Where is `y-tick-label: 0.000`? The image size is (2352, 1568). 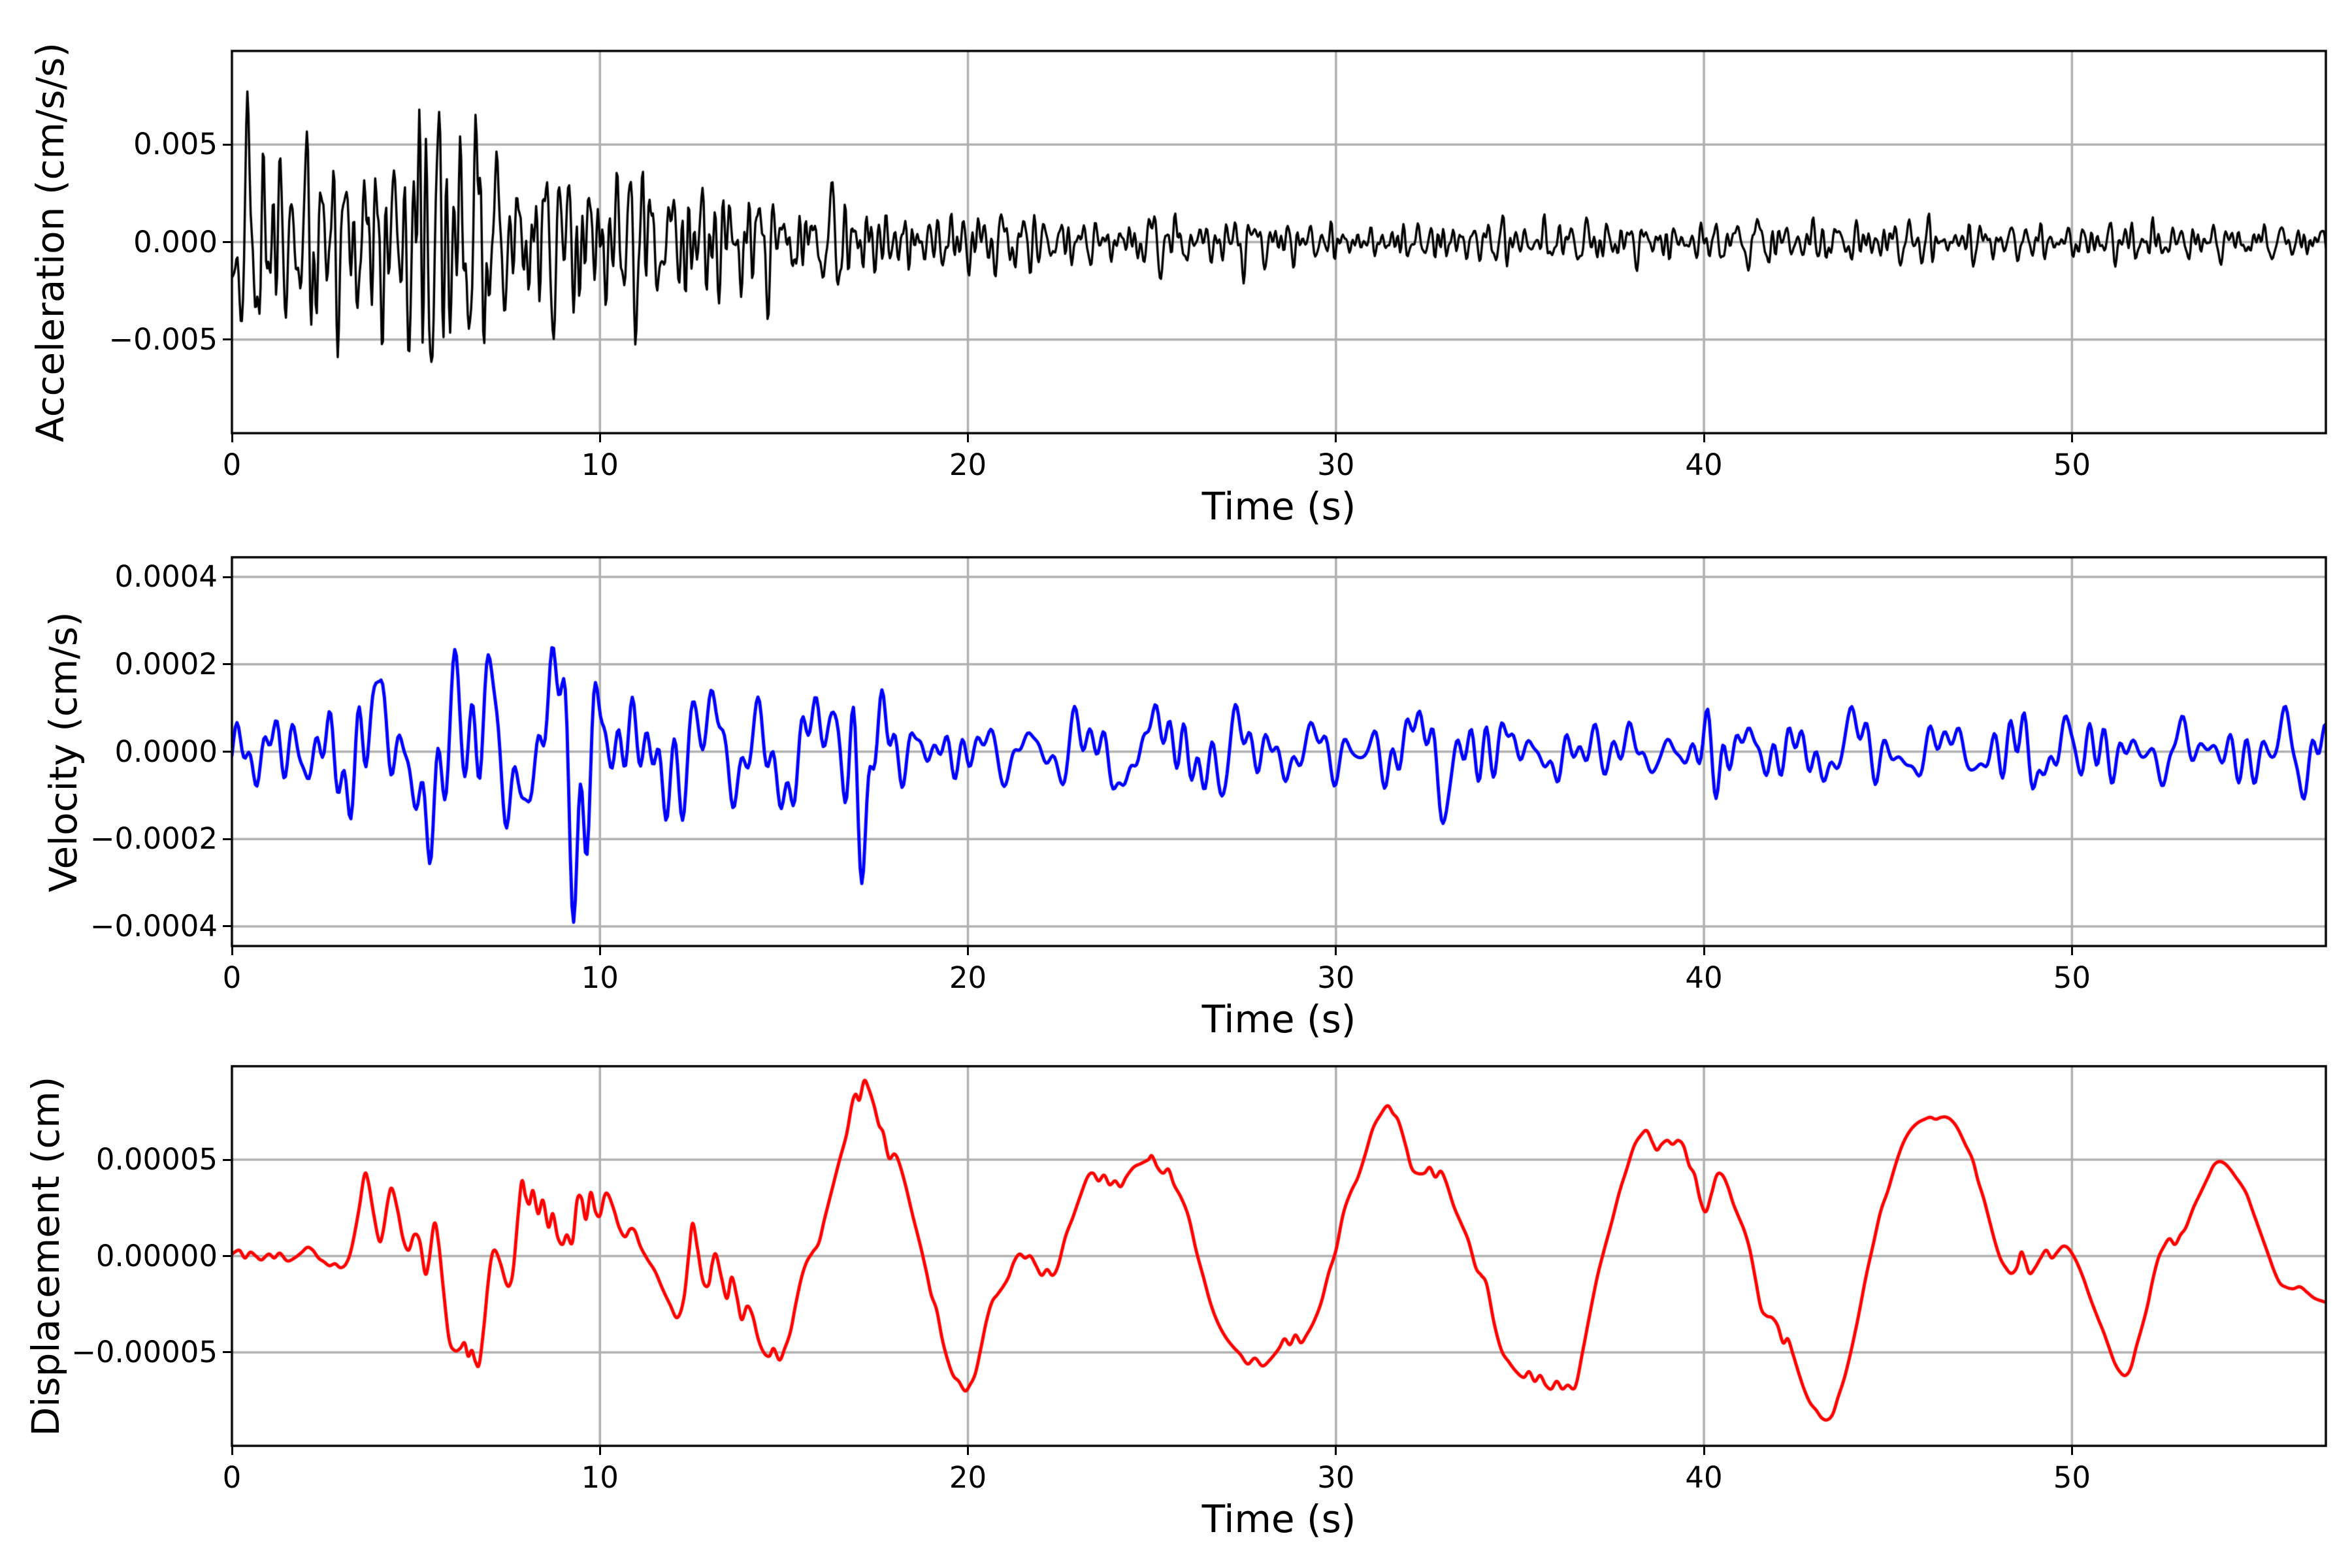 y-tick-label: 0.000 is located at coordinates (175, 241).